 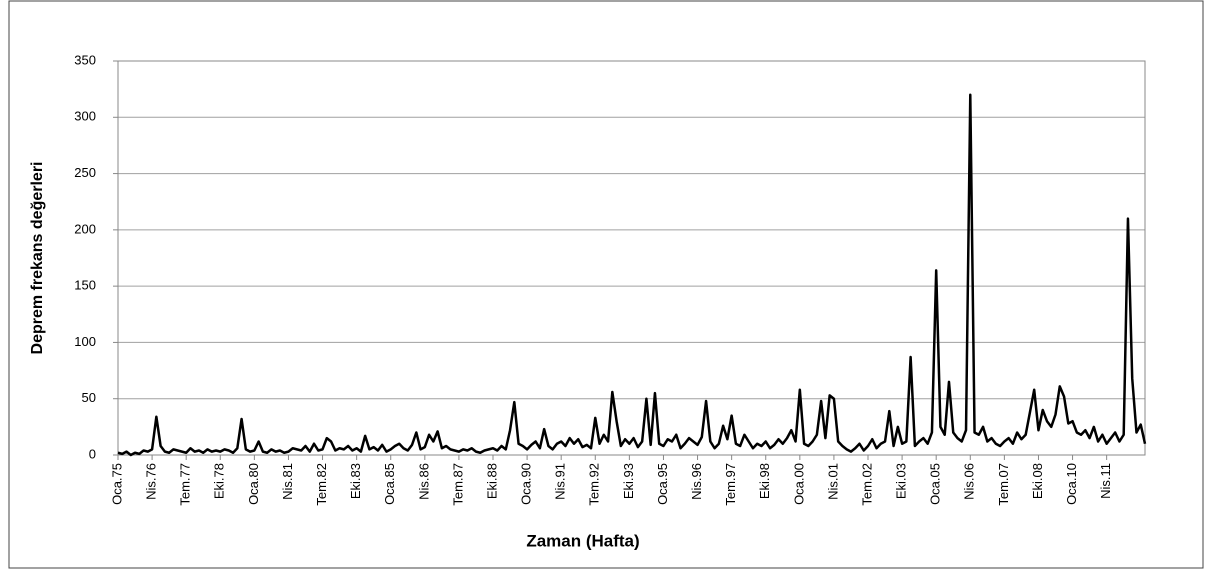 I want to click on x-tick-label: Nis.76, so click(x=151, y=481).